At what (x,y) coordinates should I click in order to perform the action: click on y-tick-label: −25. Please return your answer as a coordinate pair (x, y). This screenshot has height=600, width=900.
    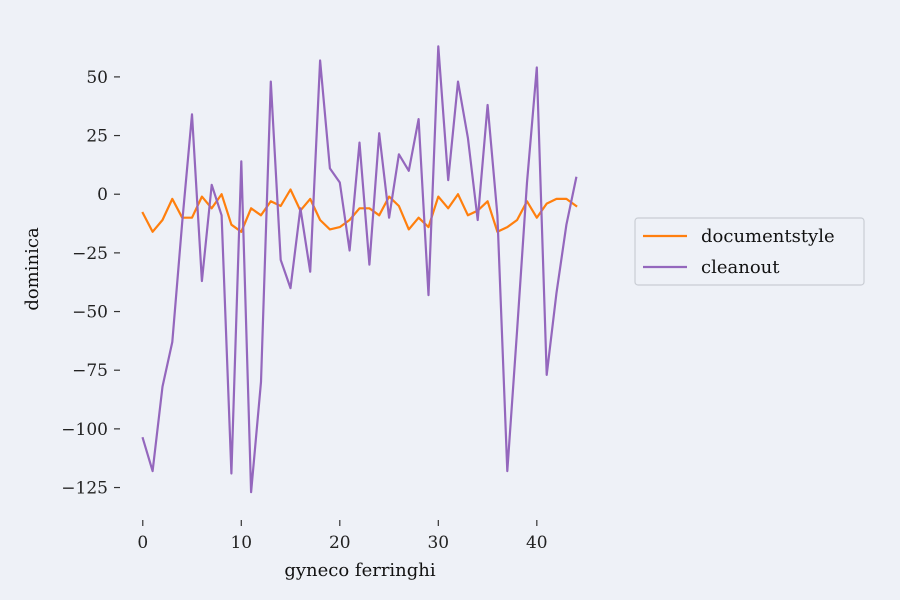
    Looking at the image, I should click on (90, 254).